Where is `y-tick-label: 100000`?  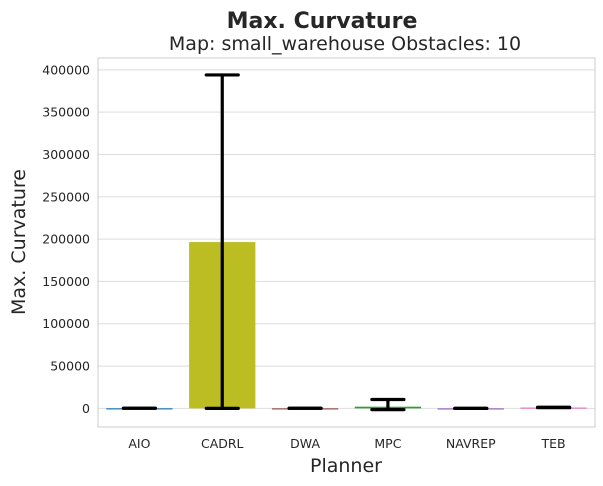 y-tick-label: 100000 is located at coordinates (66, 323).